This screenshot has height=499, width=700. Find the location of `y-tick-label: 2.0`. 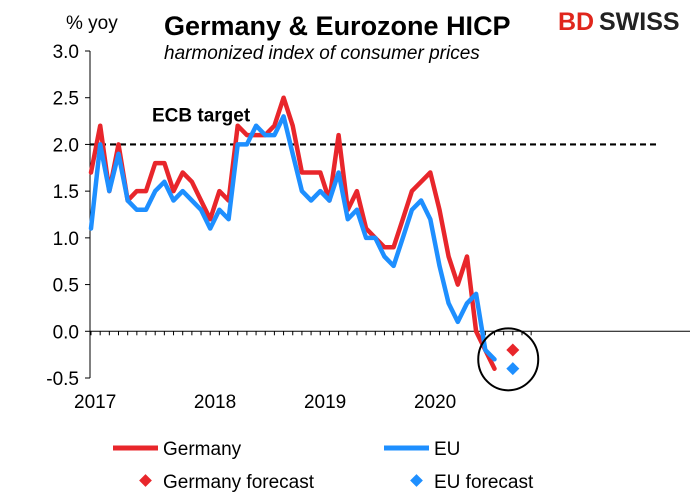

y-tick-label: 2.0 is located at coordinates (66, 145).